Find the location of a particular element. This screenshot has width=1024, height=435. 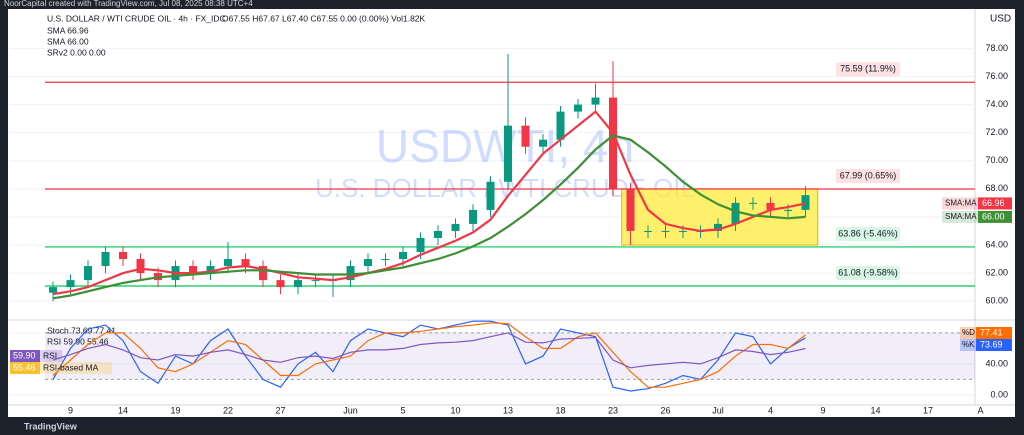

y-tick-label: 62.00 is located at coordinates (996, 272).